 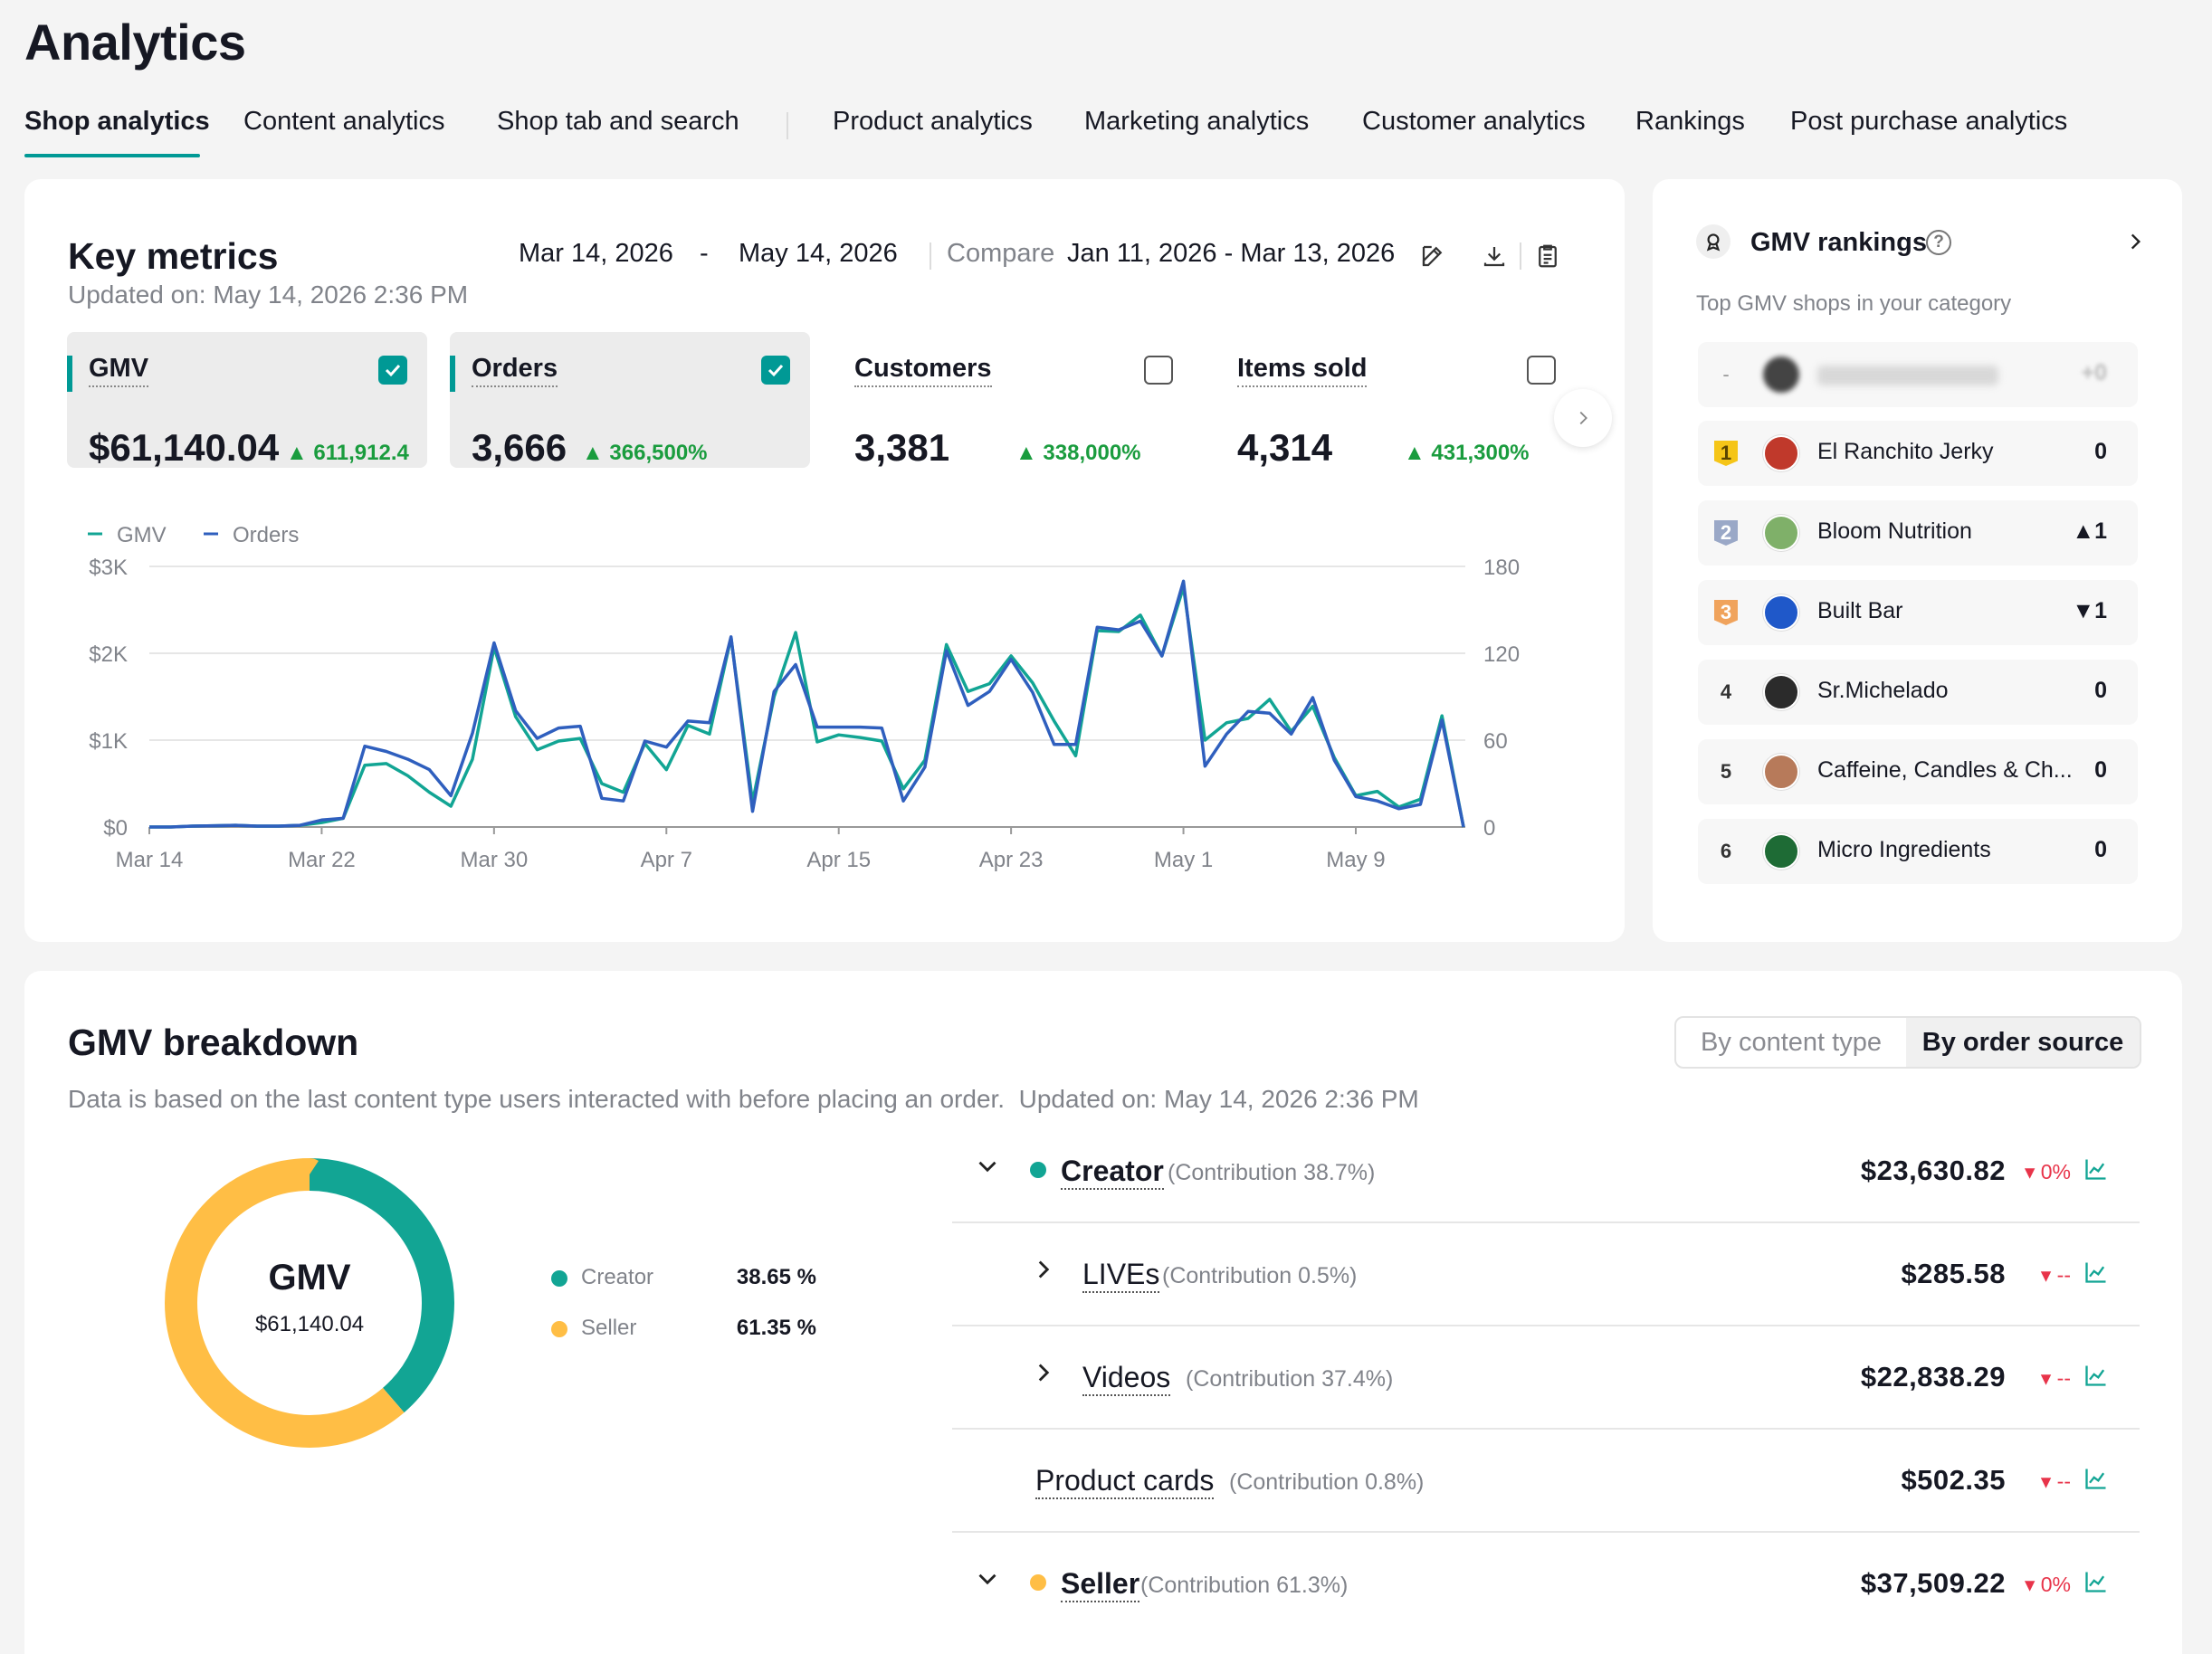 What do you see at coordinates (807, 704) in the screenshot?
I see `series-line-orders` at bounding box center [807, 704].